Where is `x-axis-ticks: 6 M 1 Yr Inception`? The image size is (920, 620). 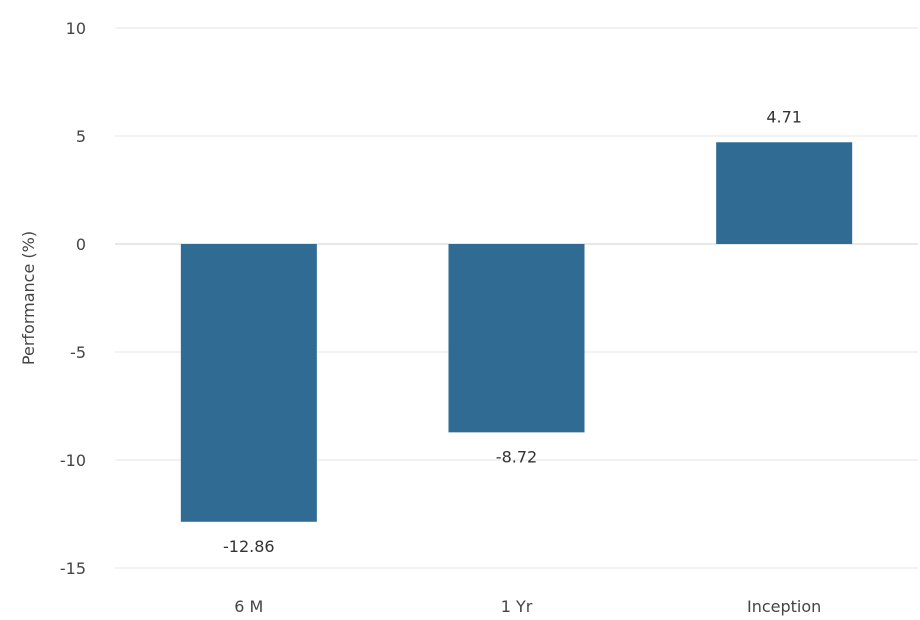
x-axis-ticks: 6 M 1 Yr Inception is located at coordinates (527, 606).